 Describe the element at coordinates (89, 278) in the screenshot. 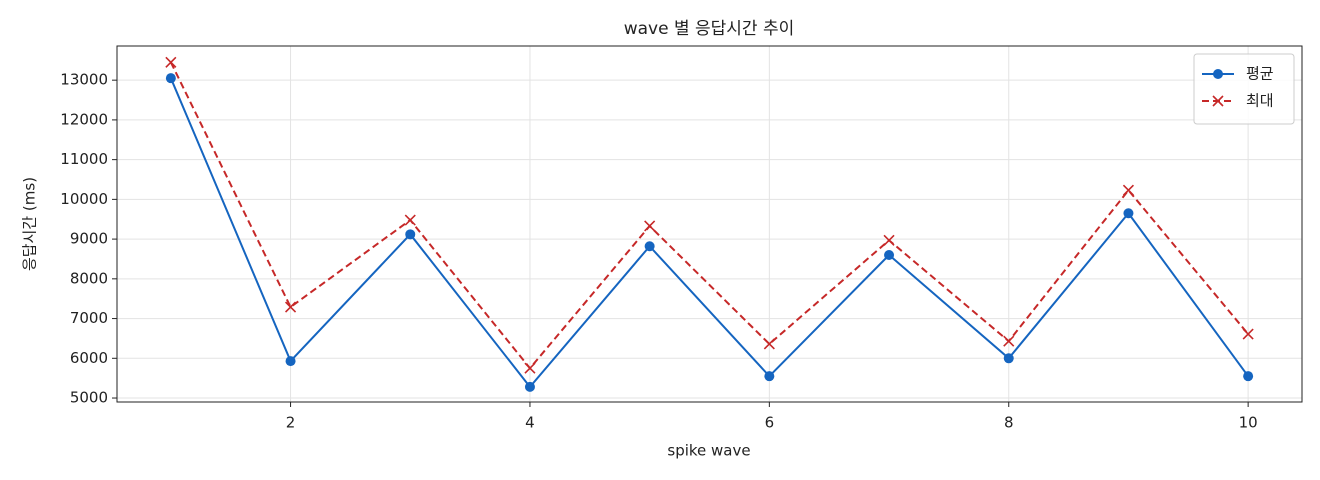

I see `y-tick-label: 8000` at that location.